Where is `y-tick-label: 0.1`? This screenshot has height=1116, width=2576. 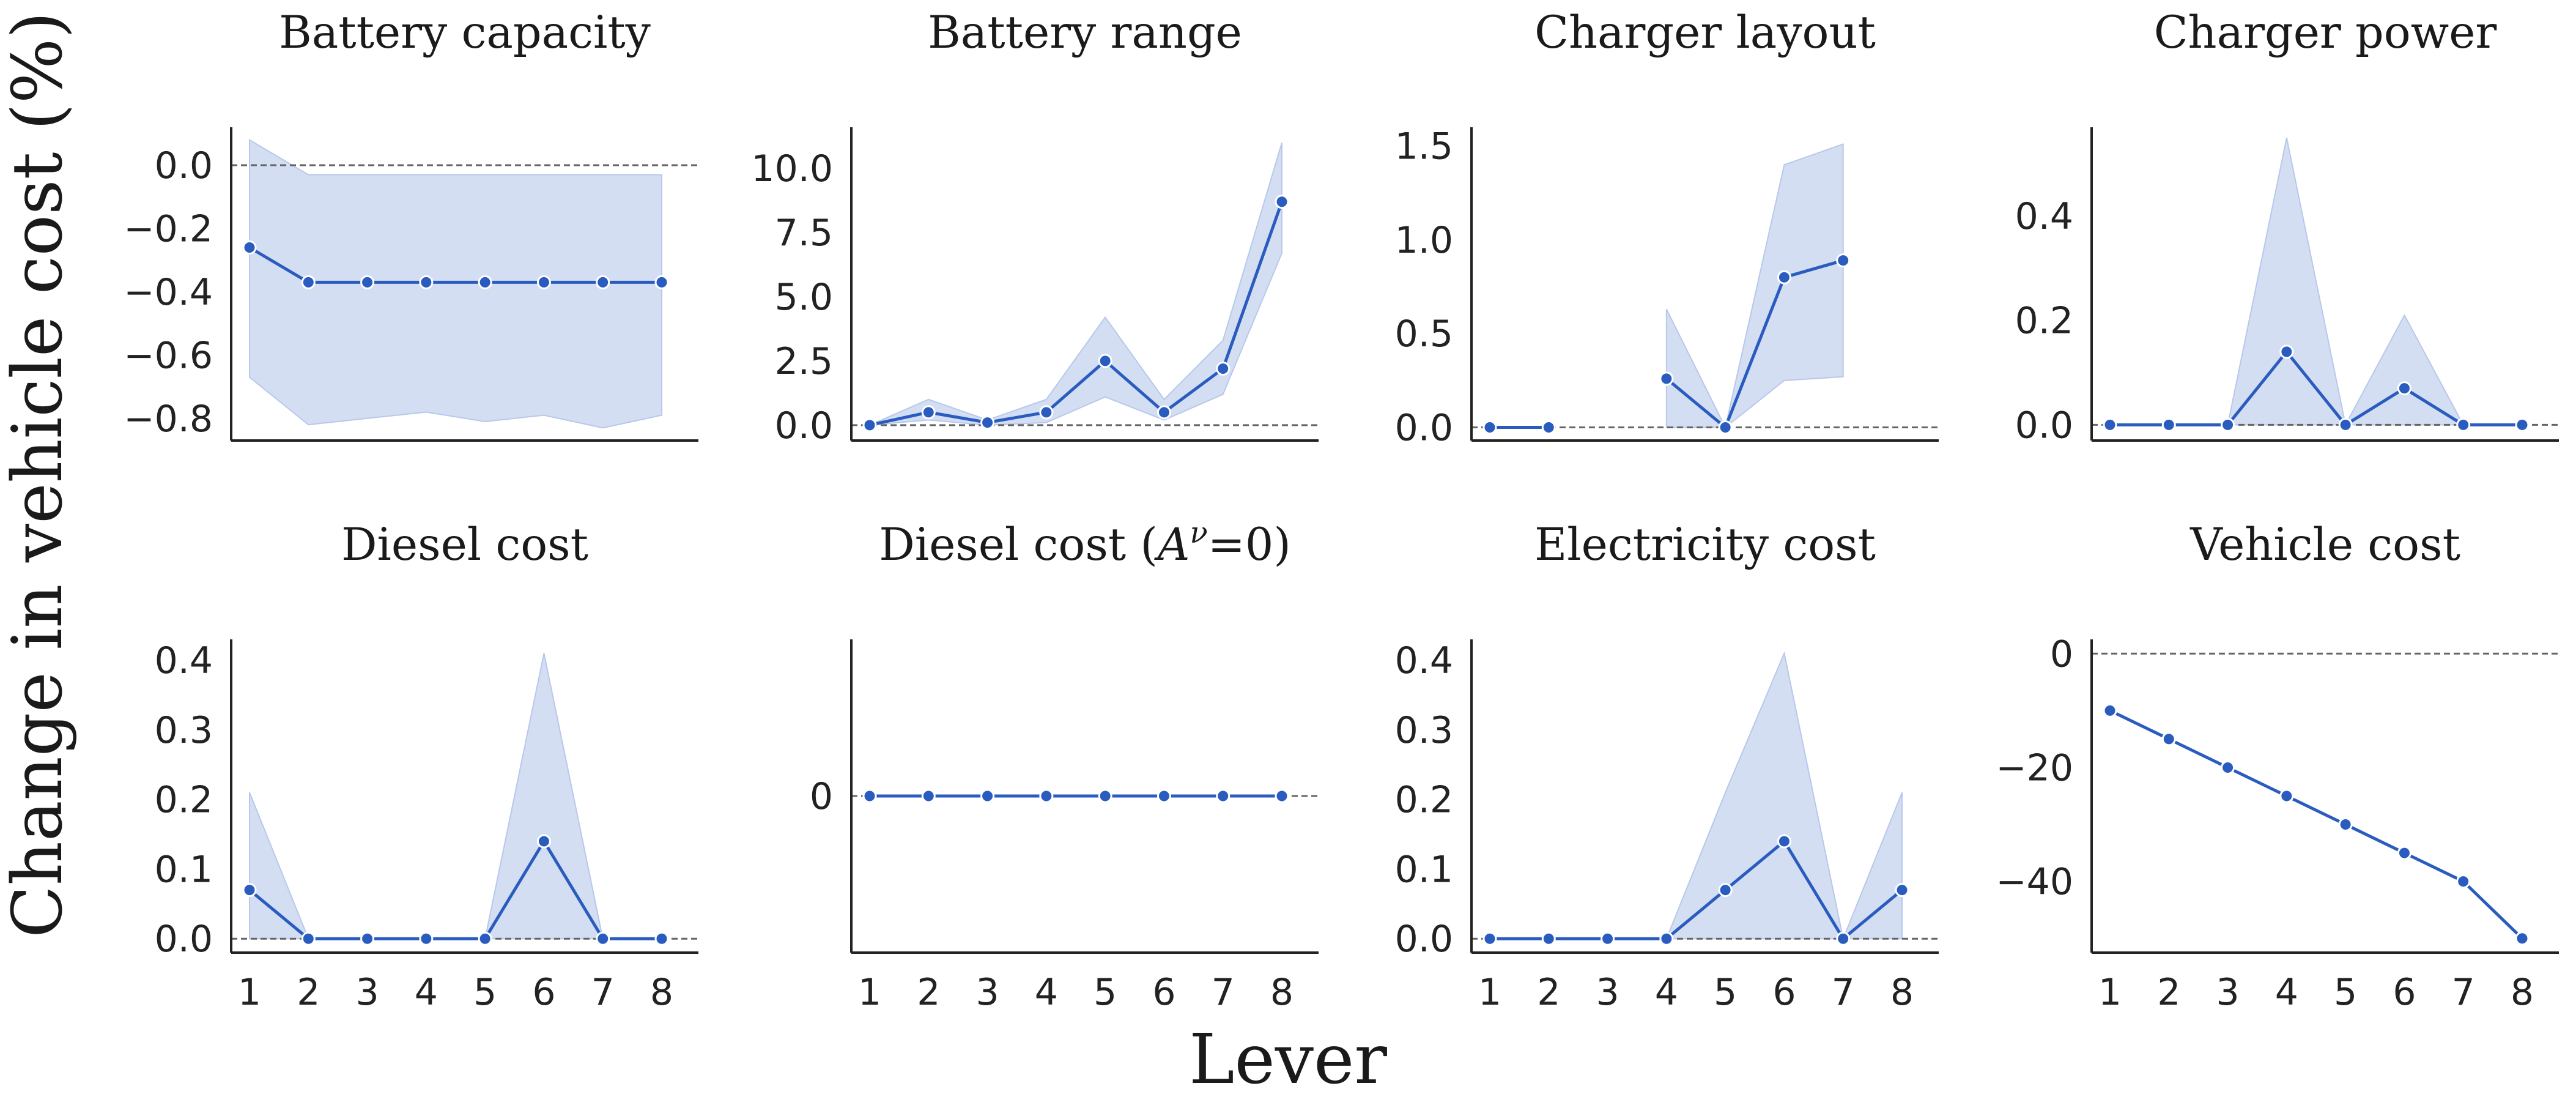 y-tick-label: 0.1 is located at coordinates (184, 869).